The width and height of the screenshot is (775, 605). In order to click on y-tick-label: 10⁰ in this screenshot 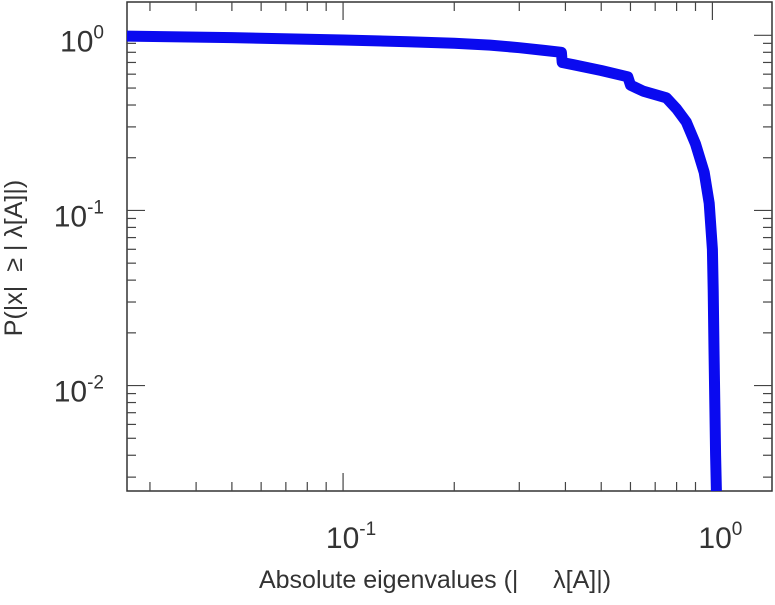, I will do `click(82, 40)`.